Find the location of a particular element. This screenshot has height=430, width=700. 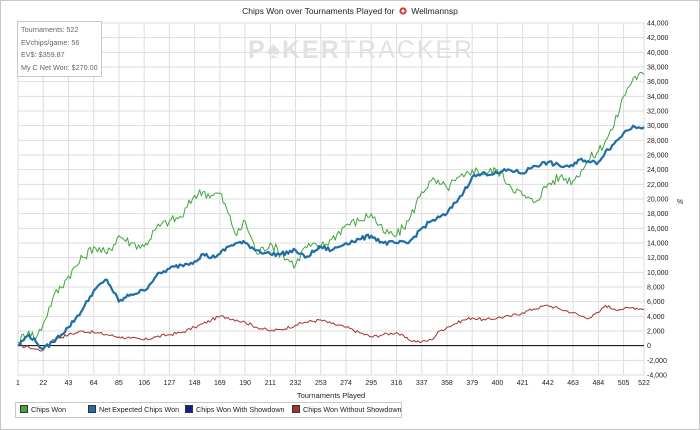

x-tick-label: 106 is located at coordinates (144, 383).